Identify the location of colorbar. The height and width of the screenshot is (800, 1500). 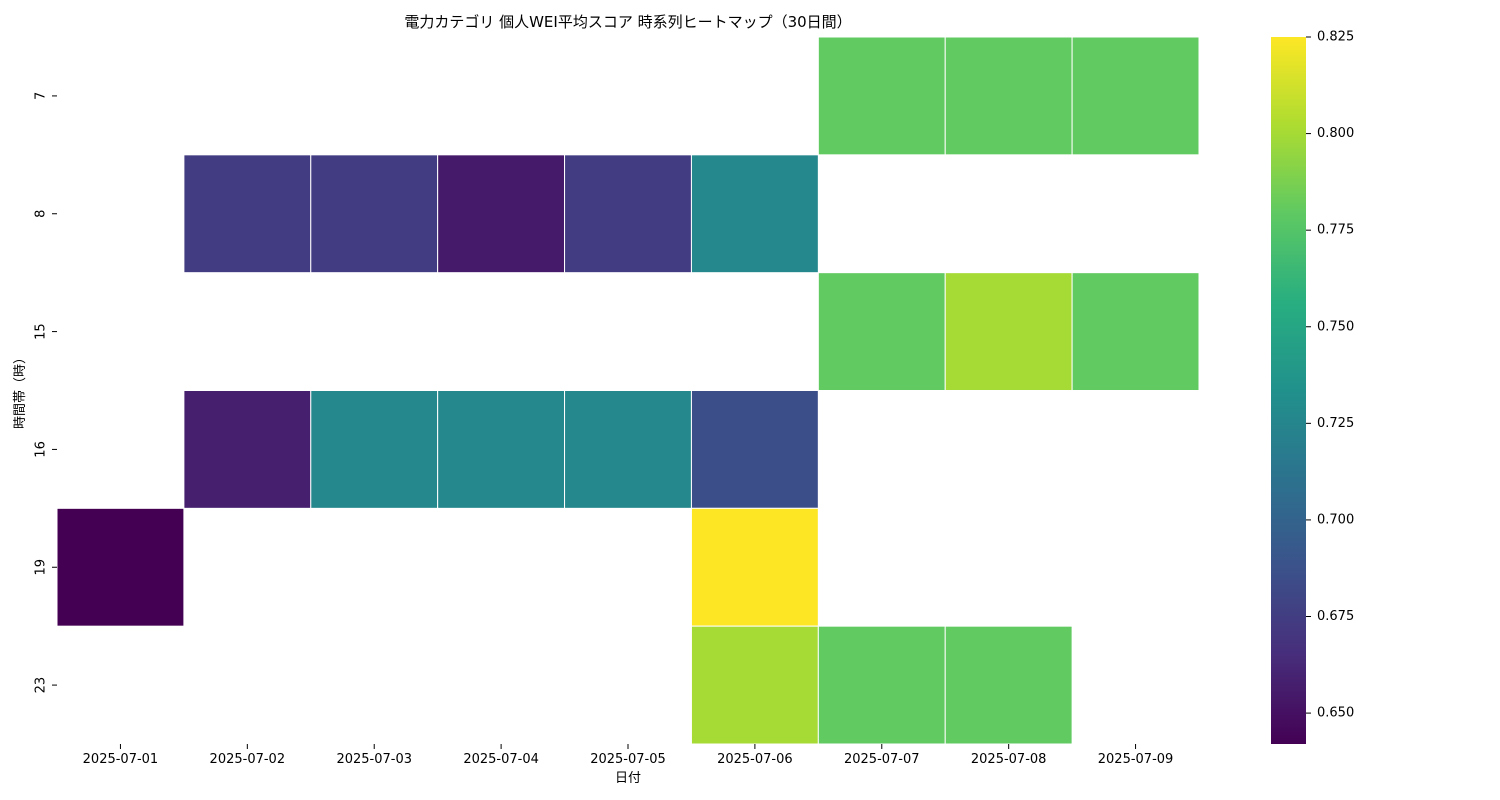
(1288, 390).